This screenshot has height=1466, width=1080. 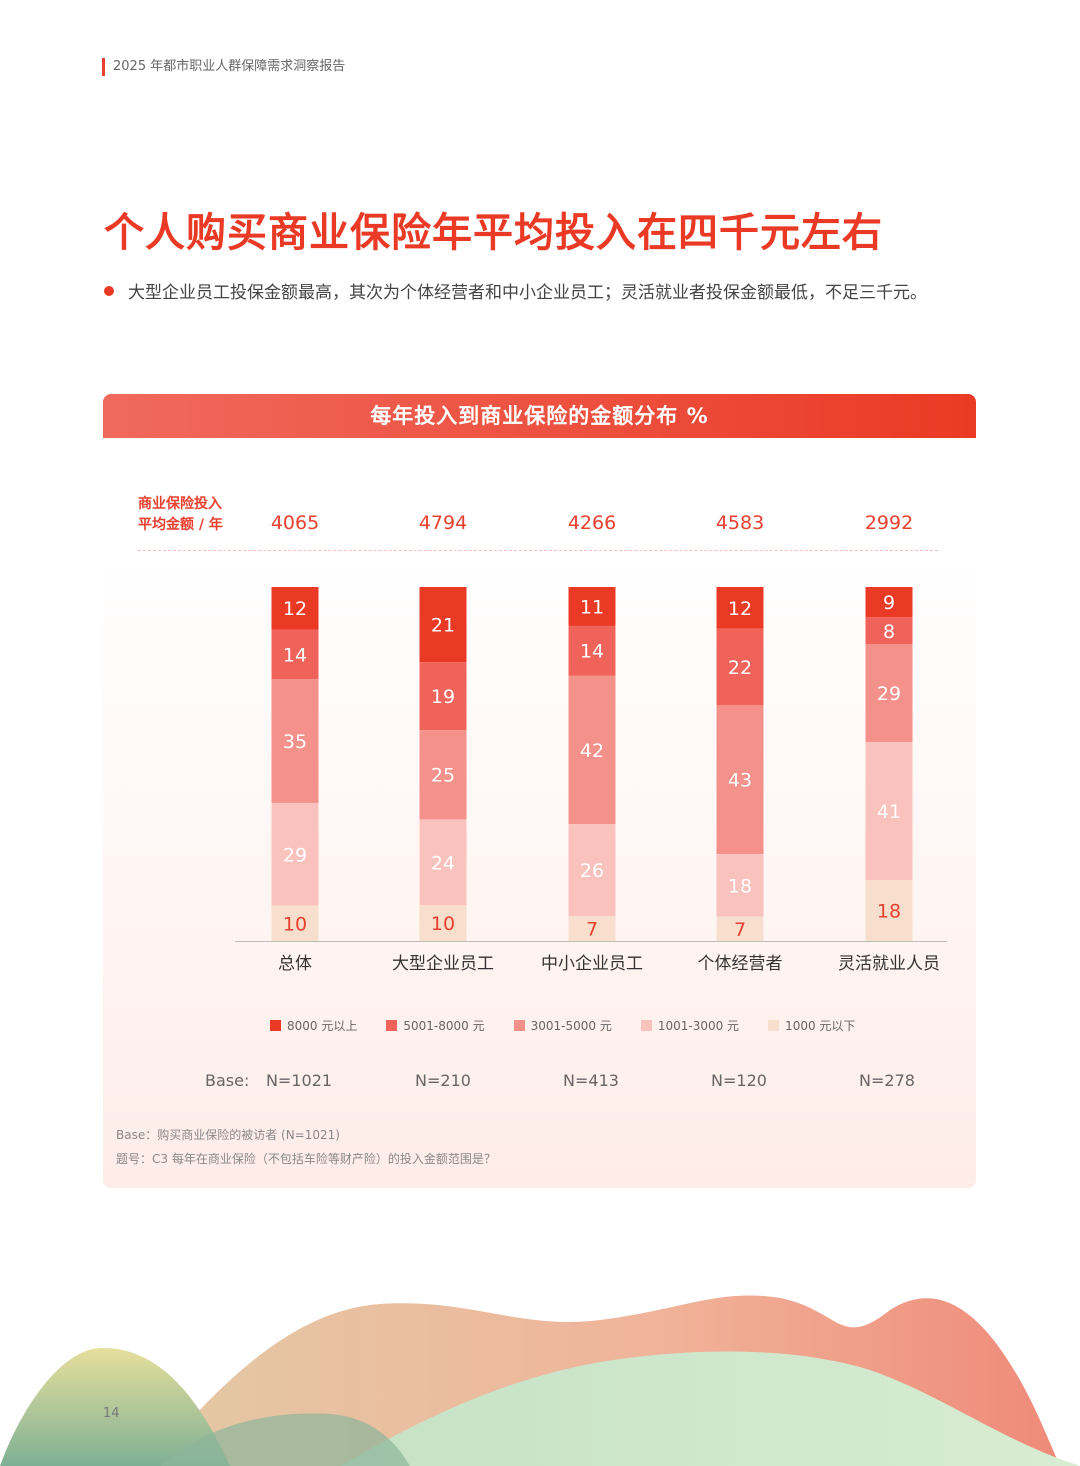 What do you see at coordinates (820, 1025) in the screenshot?
I see `legend-label: 1000 元以下` at bounding box center [820, 1025].